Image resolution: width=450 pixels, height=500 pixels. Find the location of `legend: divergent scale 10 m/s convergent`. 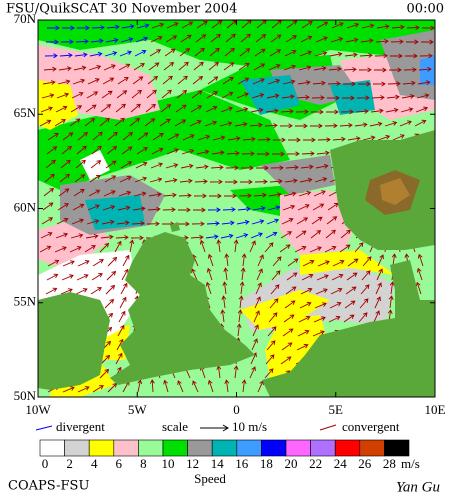

legend: divergent scale 10 m/s convergent is located at coordinates (217, 426).